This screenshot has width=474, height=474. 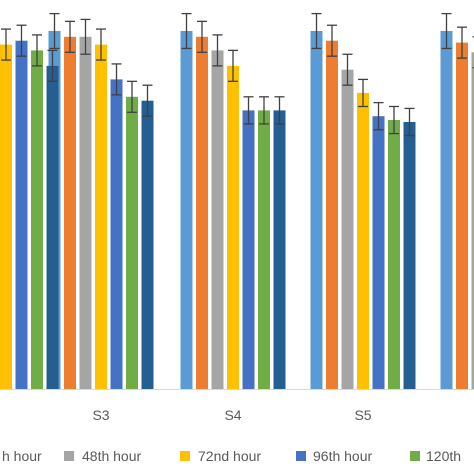 I want to click on legend-label: 72nd hour, so click(x=229, y=456).